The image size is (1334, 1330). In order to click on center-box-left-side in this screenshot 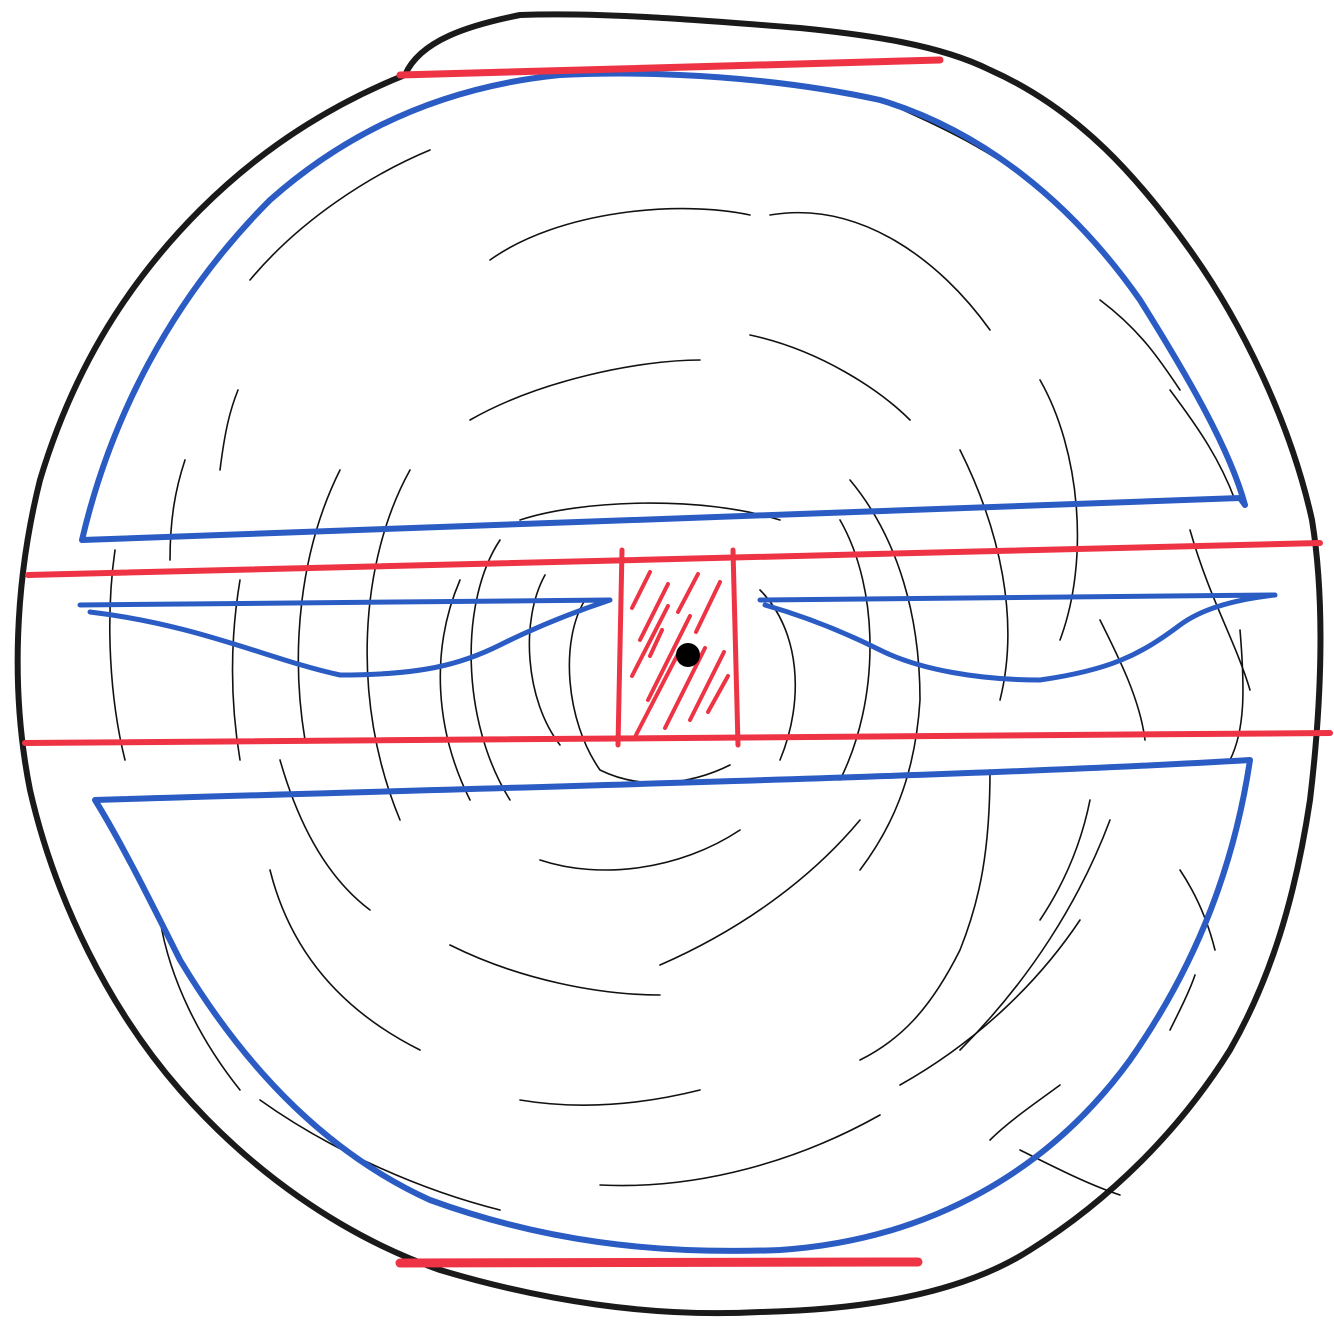, I will do `click(620, 647)`.